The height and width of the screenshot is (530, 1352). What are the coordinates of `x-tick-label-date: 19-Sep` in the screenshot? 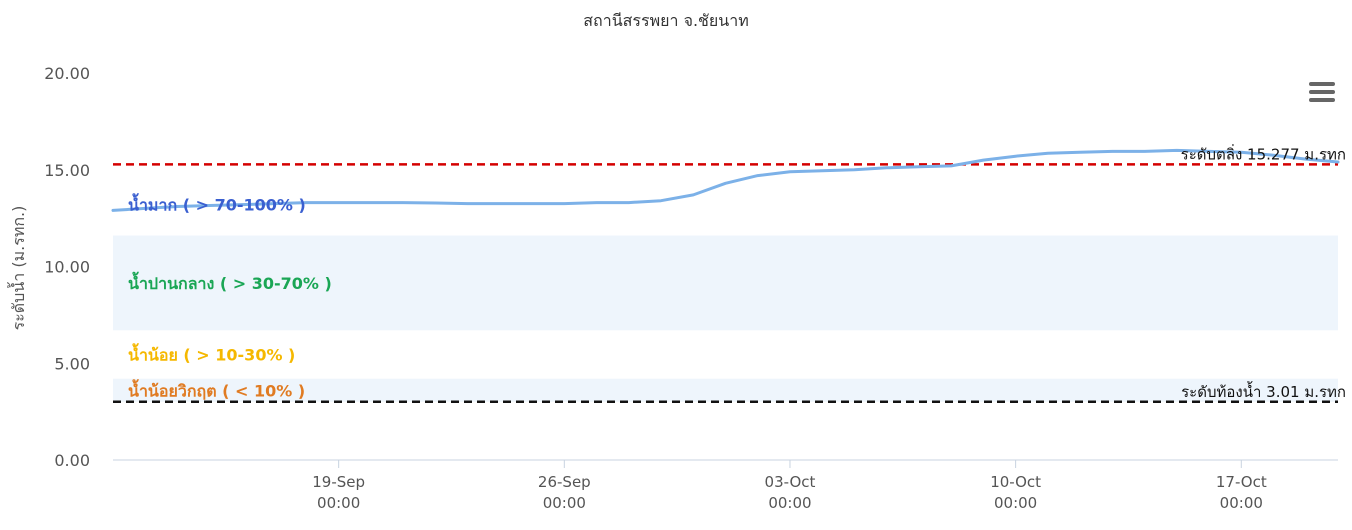 It's located at (338, 482).